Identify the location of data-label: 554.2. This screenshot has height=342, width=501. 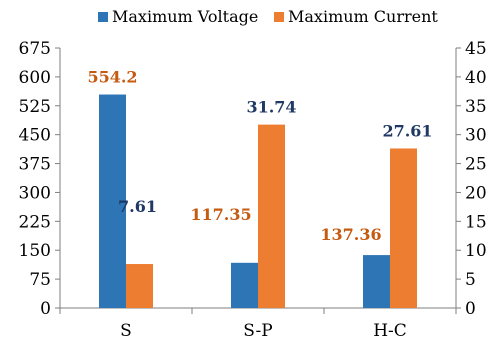
(112, 77).